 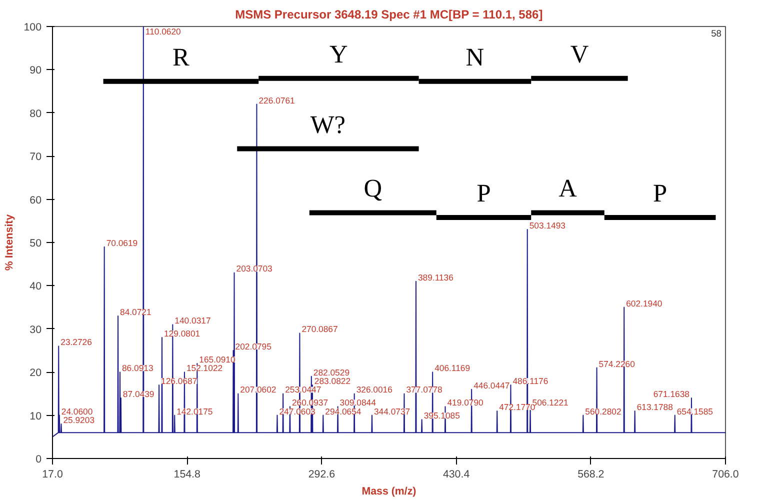 What do you see at coordinates (492, 385) in the screenshot?
I see `annotation: 446.0447` at bounding box center [492, 385].